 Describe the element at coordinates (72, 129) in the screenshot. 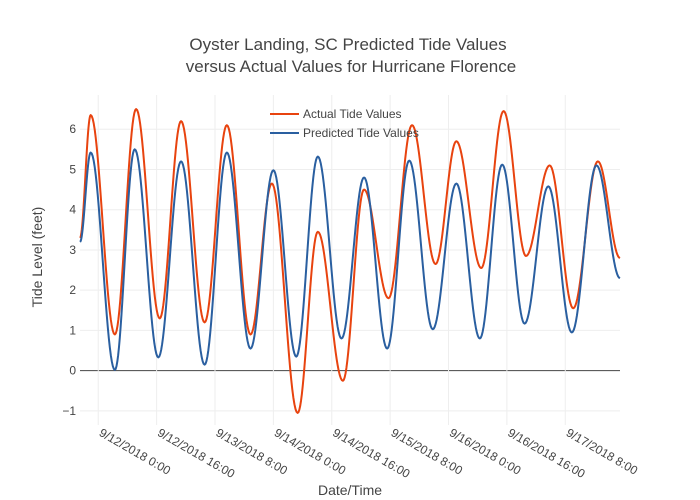

I see `y-tick-label: 6` at that location.